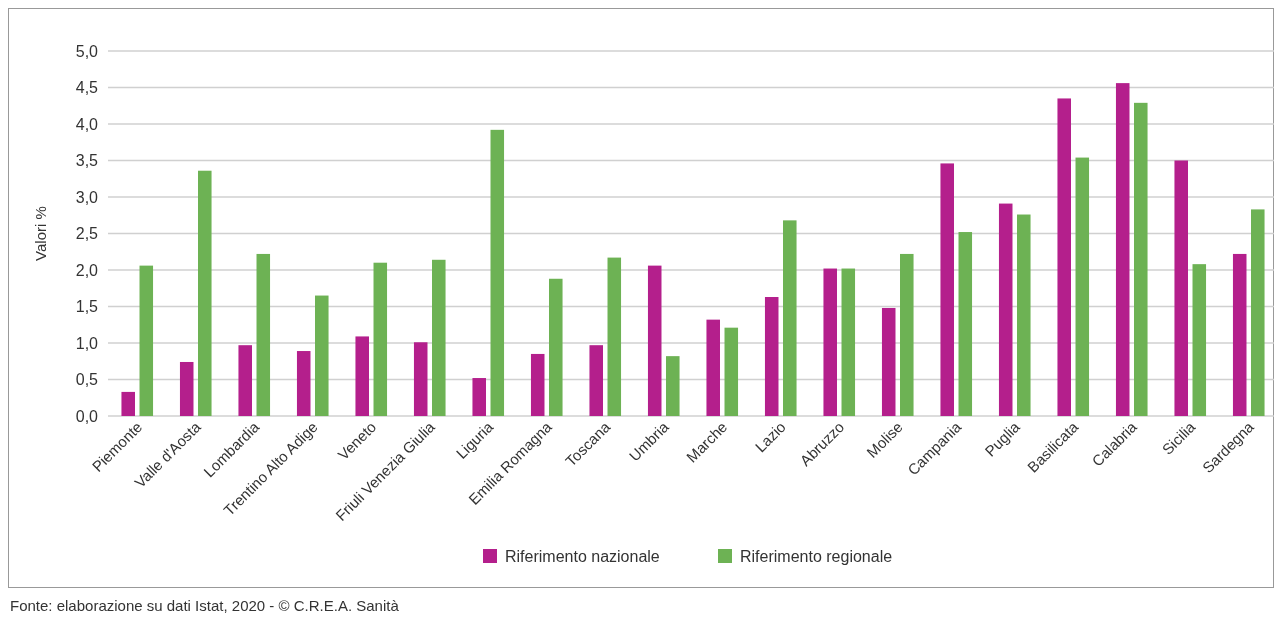  What do you see at coordinates (87, 161) in the screenshot?
I see `y-tick-label: 3,5` at bounding box center [87, 161].